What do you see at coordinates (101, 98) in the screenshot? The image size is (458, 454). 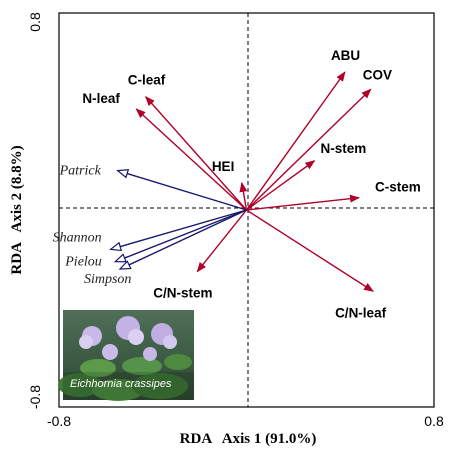 I see `vector-label-n-leaf: N-leaf` at bounding box center [101, 98].